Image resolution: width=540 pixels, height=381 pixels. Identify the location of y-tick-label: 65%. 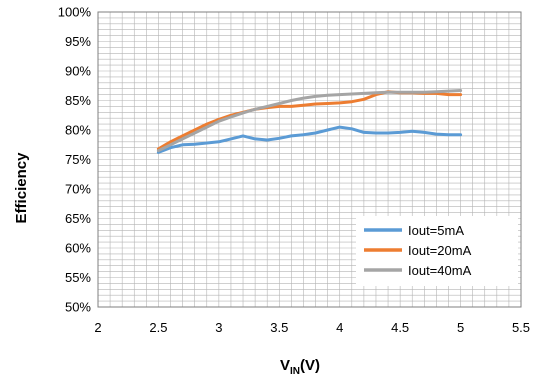
(78, 218).